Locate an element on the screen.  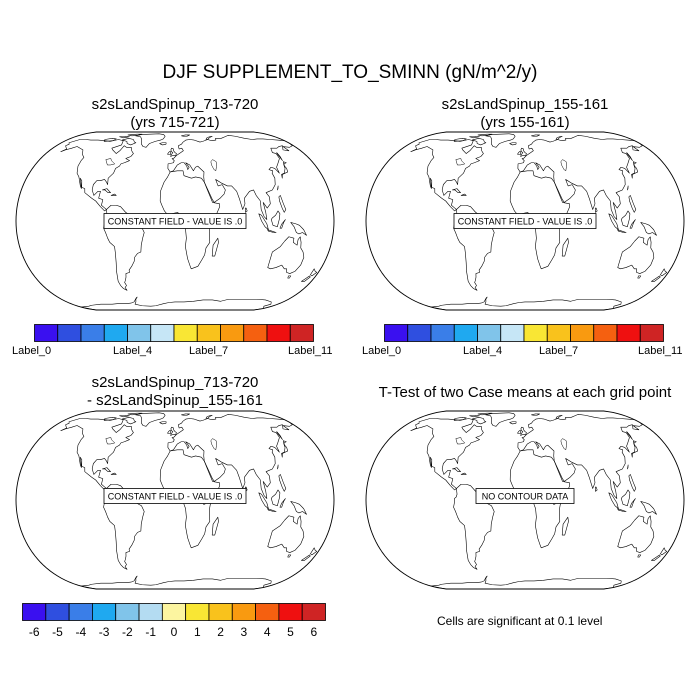
colorbar-tick-label: 3 is located at coordinates (244, 632).